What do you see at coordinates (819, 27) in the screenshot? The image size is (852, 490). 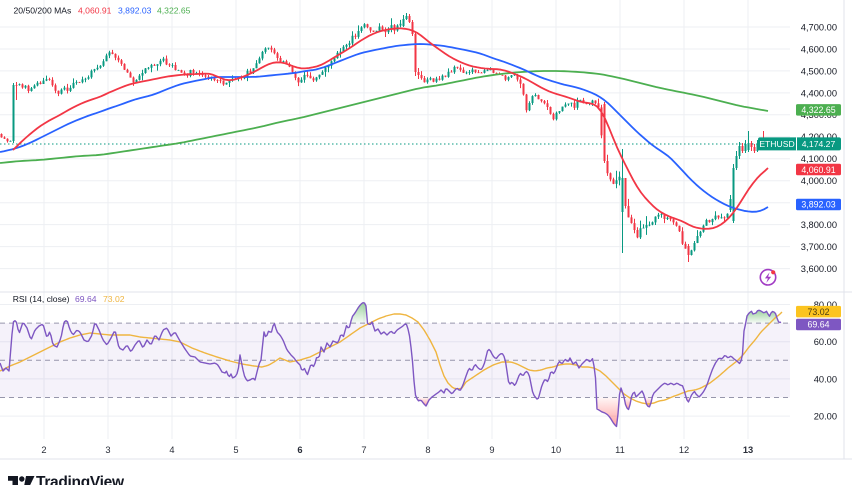 I see `svg-text: 4,700.00` at bounding box center [819, 27].